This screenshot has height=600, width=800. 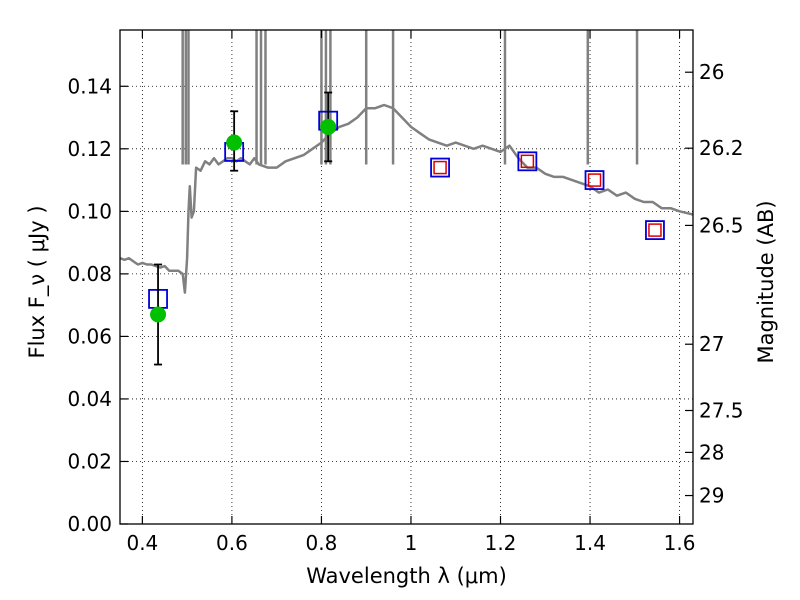 What do you see at coordinates (89, 336) in the screenshot?
I see `y-tick-label: 0.06` at bounding box center [89, 336].